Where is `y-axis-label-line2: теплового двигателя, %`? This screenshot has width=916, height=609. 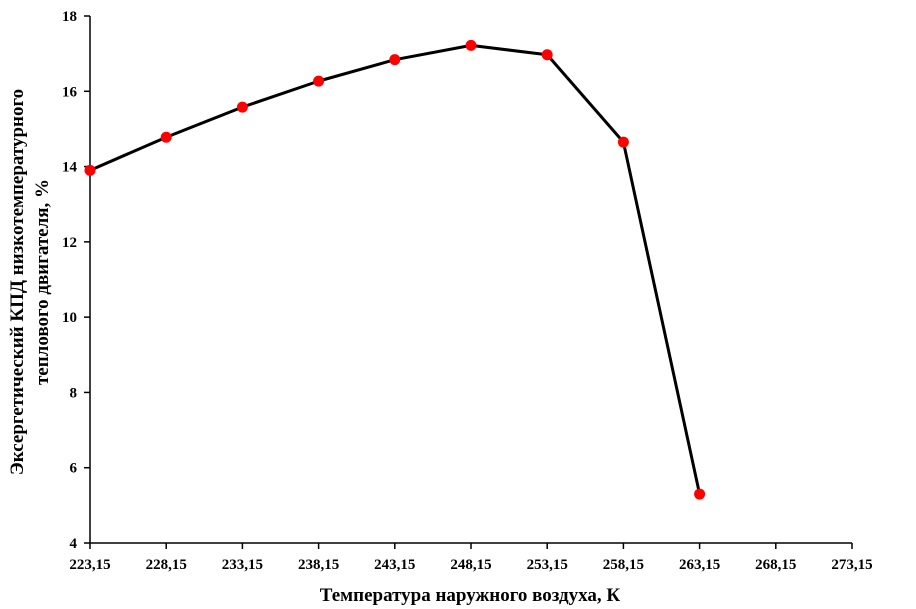 y-axis-label-line2: теплового двигателя, % is located at coordinates (42, 282).